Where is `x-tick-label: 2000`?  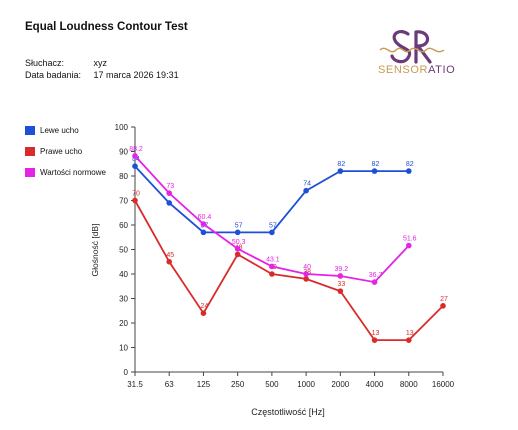
x-tick-label: 2000 is located at coordinates (340, 384).